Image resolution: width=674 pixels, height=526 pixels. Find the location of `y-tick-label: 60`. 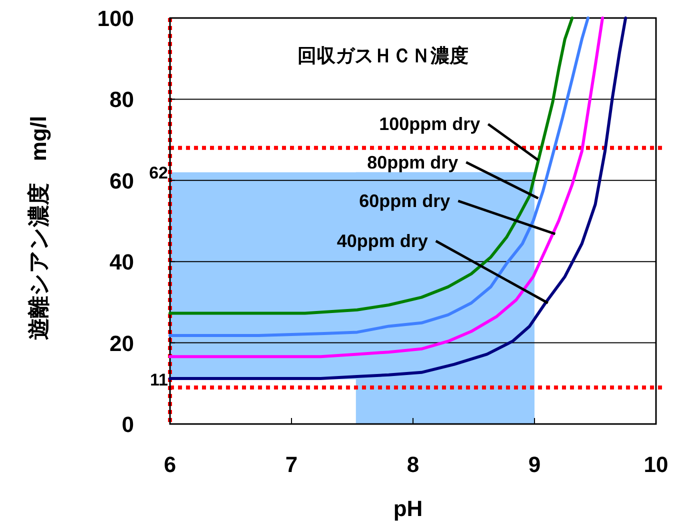

y-tick-label: 60 is located at coordinates (122, 181).